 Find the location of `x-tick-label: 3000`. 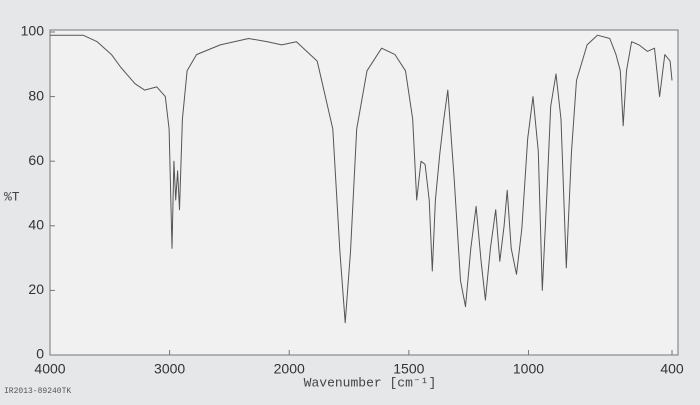

x-tick-label: 3000 is located at coordinates (169, 369).